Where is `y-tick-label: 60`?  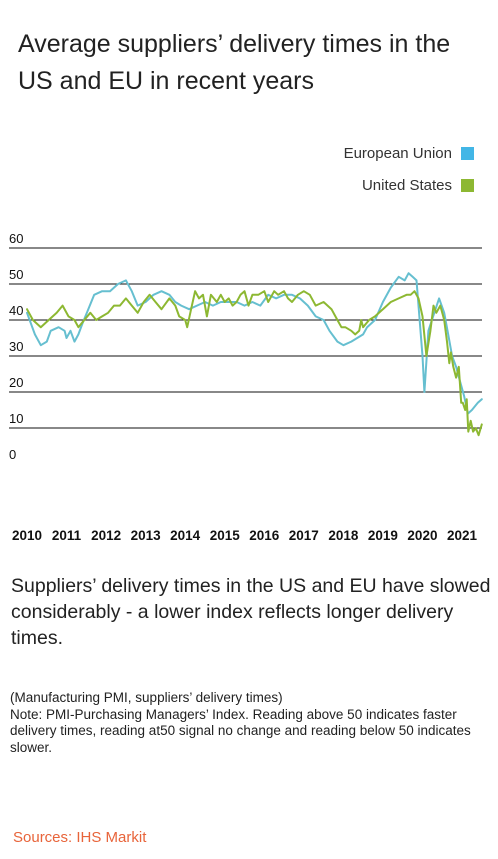
y-tick-label: 60 is located at coordinates (16, 238).